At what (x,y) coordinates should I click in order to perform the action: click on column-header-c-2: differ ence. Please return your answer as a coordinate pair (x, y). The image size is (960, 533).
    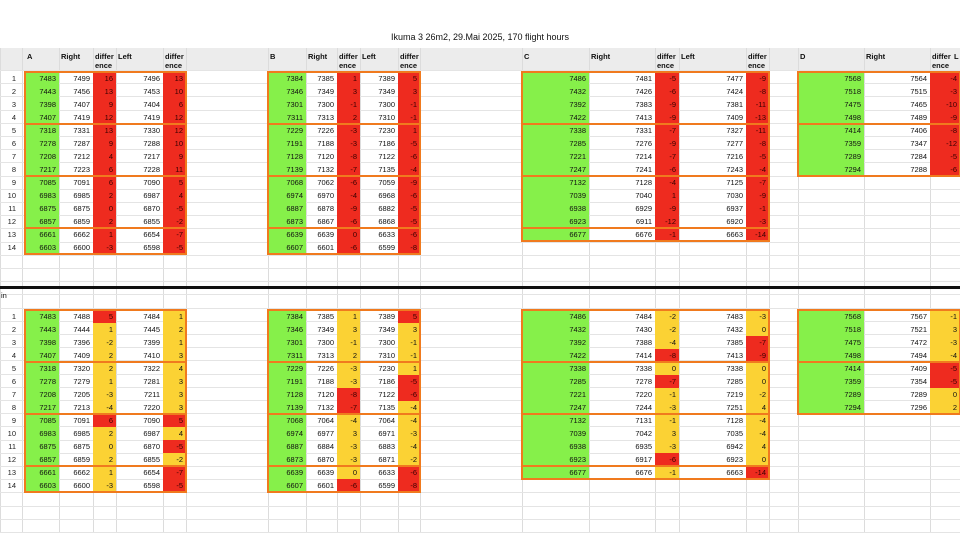
    Looking at the image, I should click on (666, 61).